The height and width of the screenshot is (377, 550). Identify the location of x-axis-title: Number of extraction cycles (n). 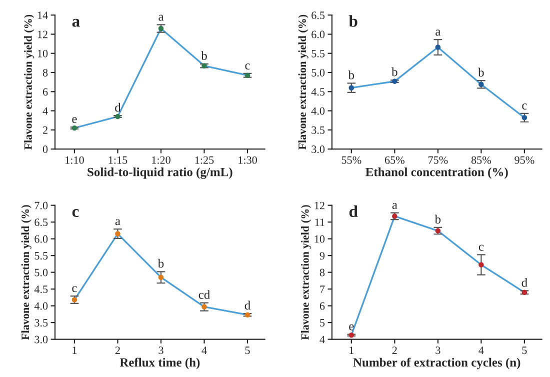
(436, 364).